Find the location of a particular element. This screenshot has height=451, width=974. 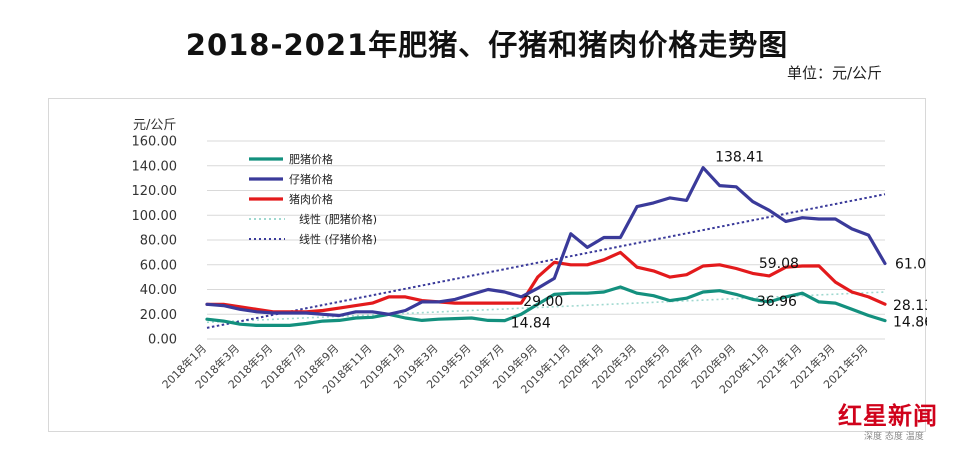

y-axis-label: 元/公斤 is located at coordinates (154, 125).